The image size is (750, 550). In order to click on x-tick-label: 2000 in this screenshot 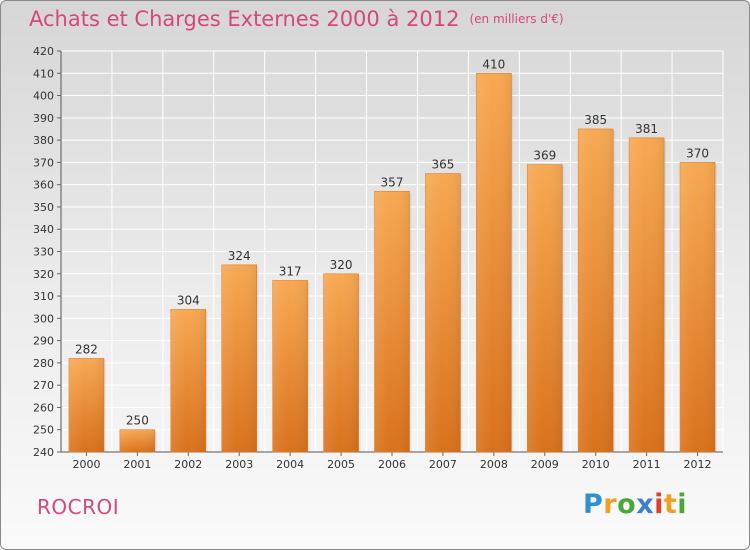, I will do `click(86, 464)`.